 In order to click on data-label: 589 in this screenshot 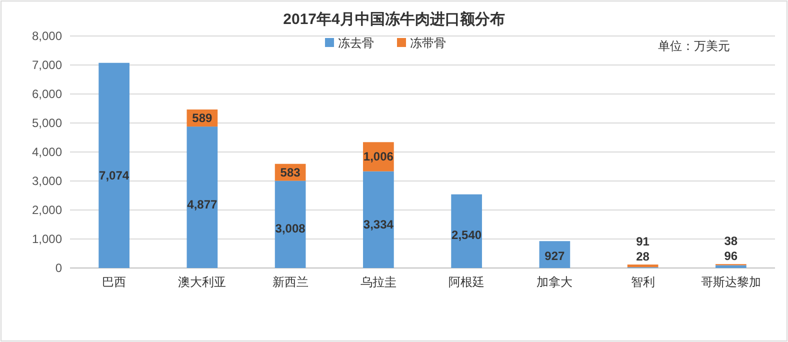, I will do `click(202, 118)`.